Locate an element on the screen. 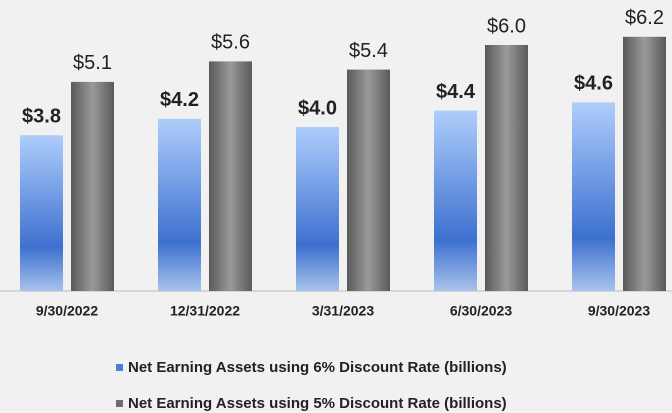  value-label: $3.8 is located at coordinates (41, 116).